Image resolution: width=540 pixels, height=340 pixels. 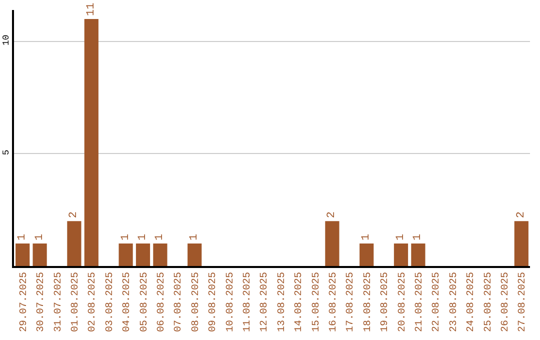 I want to click on x-tick-label: 23.08.2025, so click(x=454, y=302).